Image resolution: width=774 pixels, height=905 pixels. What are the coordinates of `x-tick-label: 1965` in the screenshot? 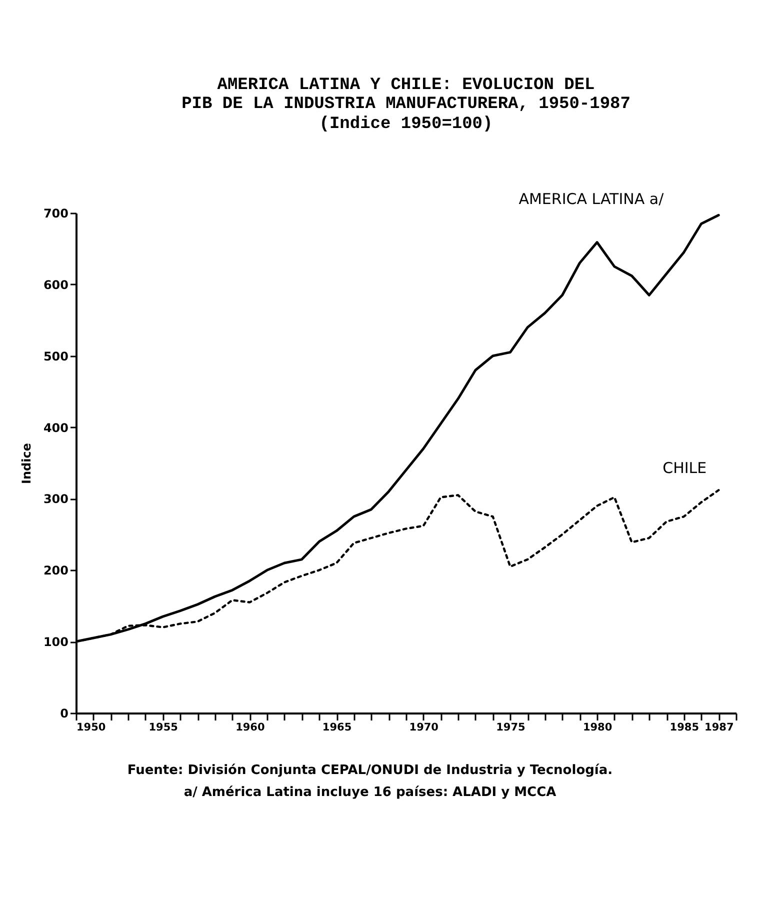 It's located at (337, 728).